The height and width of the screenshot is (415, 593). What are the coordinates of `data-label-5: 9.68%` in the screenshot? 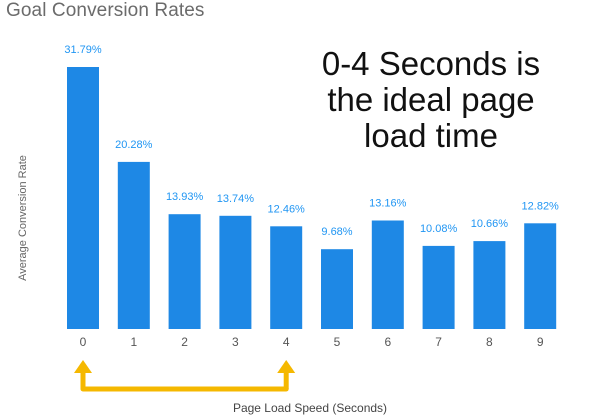 It's located at (336, 232).